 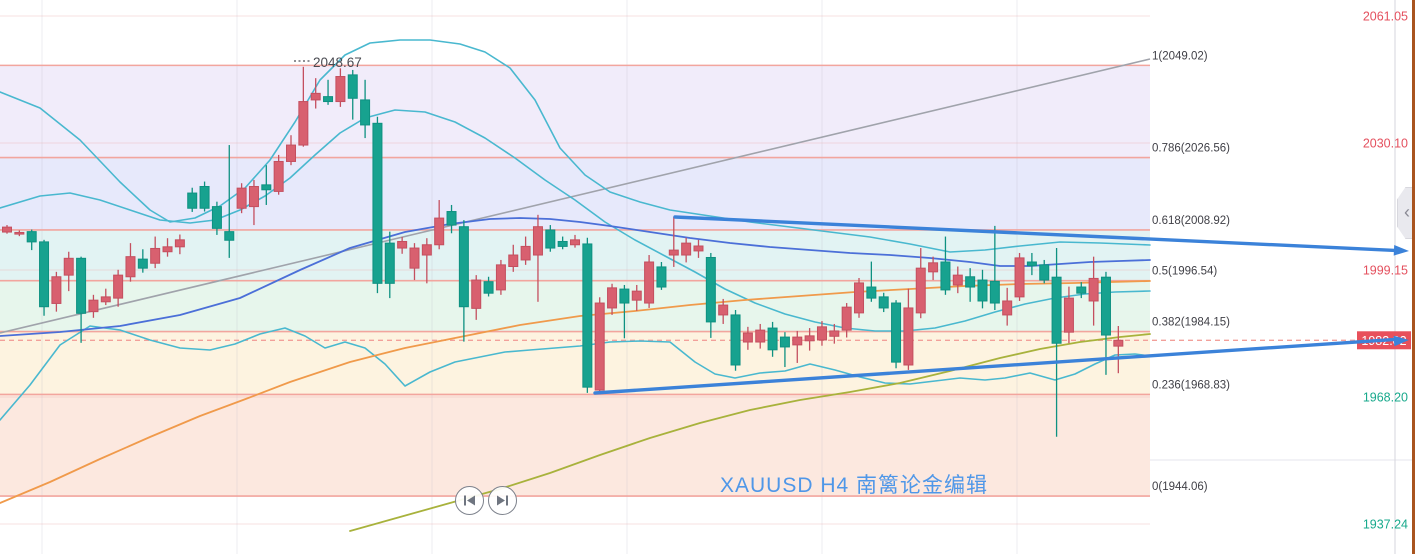 What do you see at coordinates (1191, 149) in the screenshot?
I see `fib-level-label: 0.786(2026.56)` at bounding box center [1191, 149].